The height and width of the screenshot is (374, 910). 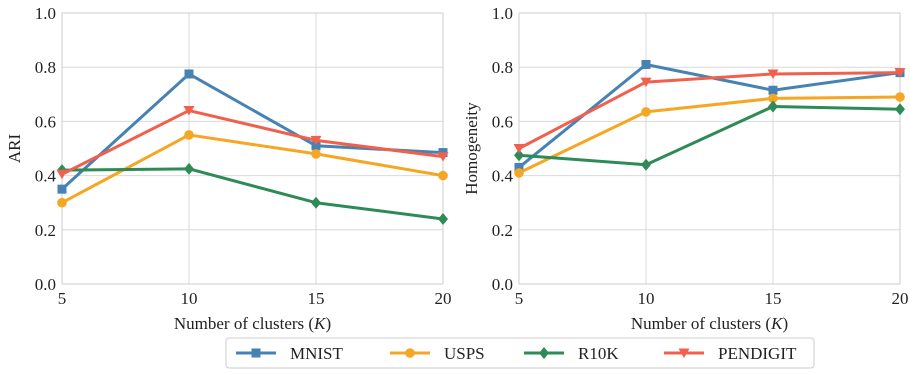 What do you see at coordinates (757, 353) in the screenshot?
I see `legend-label-pendigit: PENDIGIT` at bounding box center [757, 353].